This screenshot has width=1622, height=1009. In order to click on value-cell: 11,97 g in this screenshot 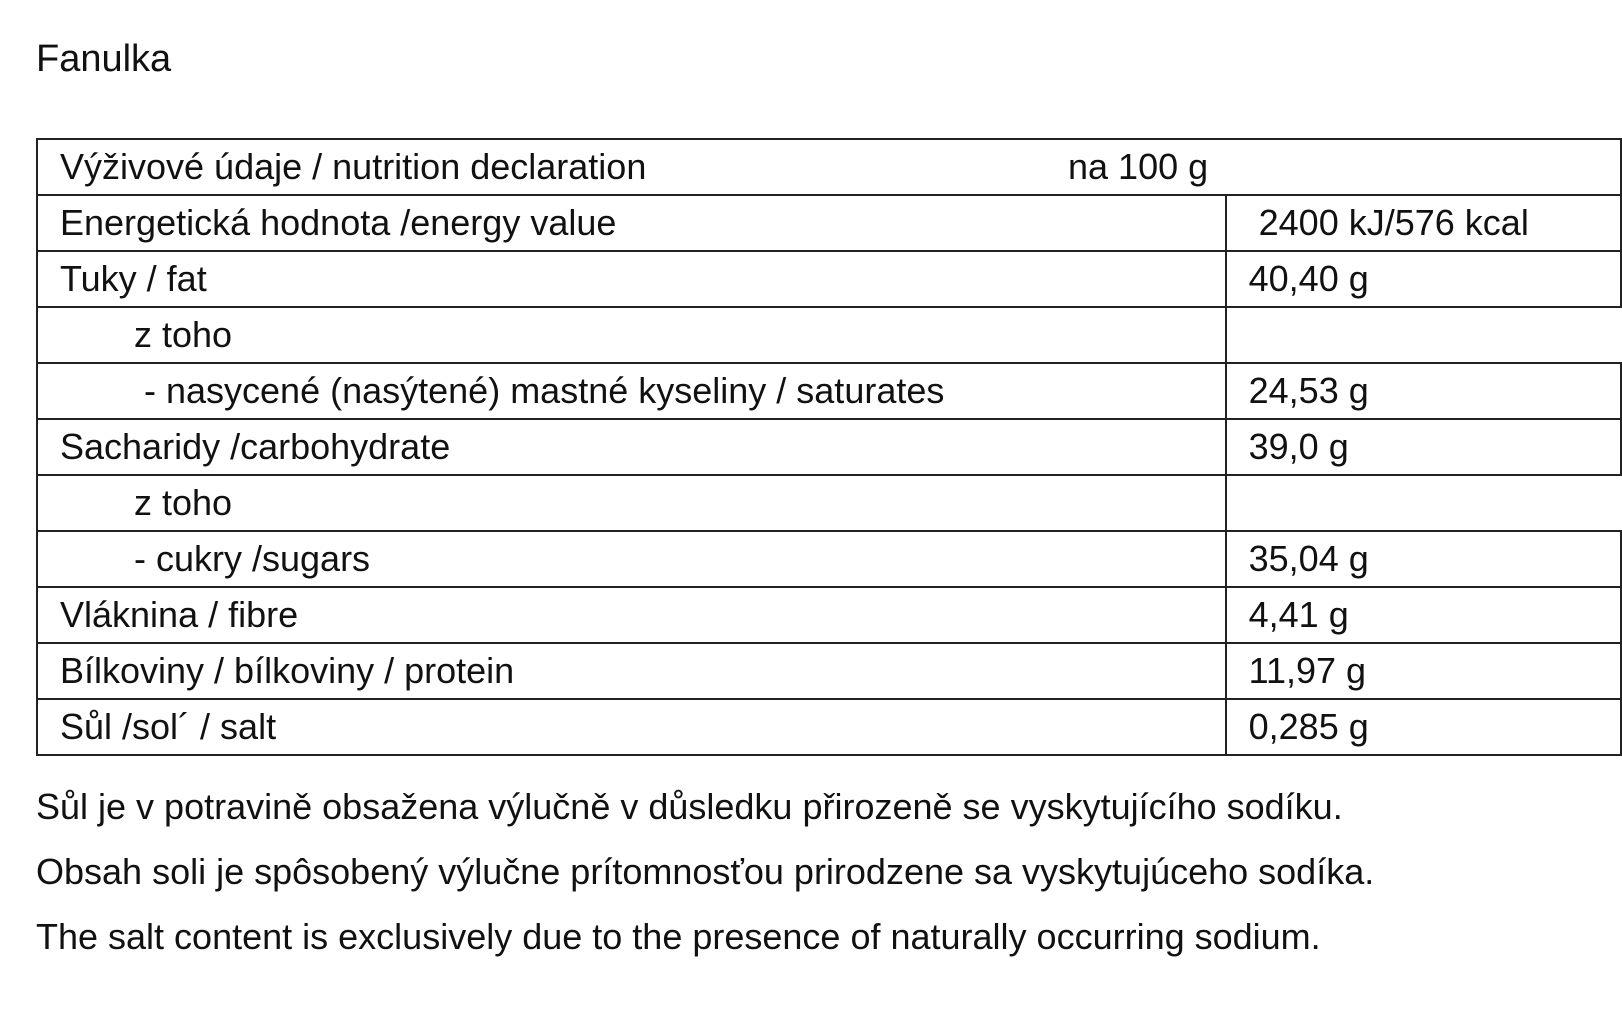, I will do `click(1423, 671)`.